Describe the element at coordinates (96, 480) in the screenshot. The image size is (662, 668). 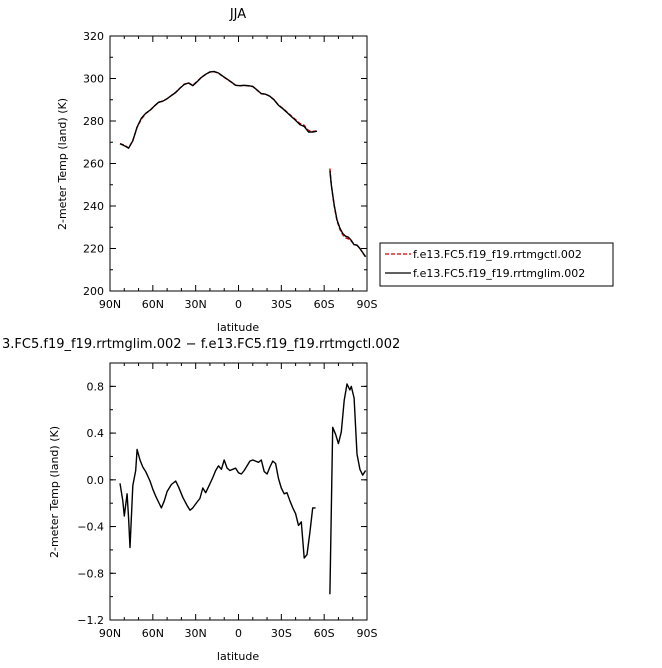
I see `bottom-y-tick-label: 0.0` at that location.